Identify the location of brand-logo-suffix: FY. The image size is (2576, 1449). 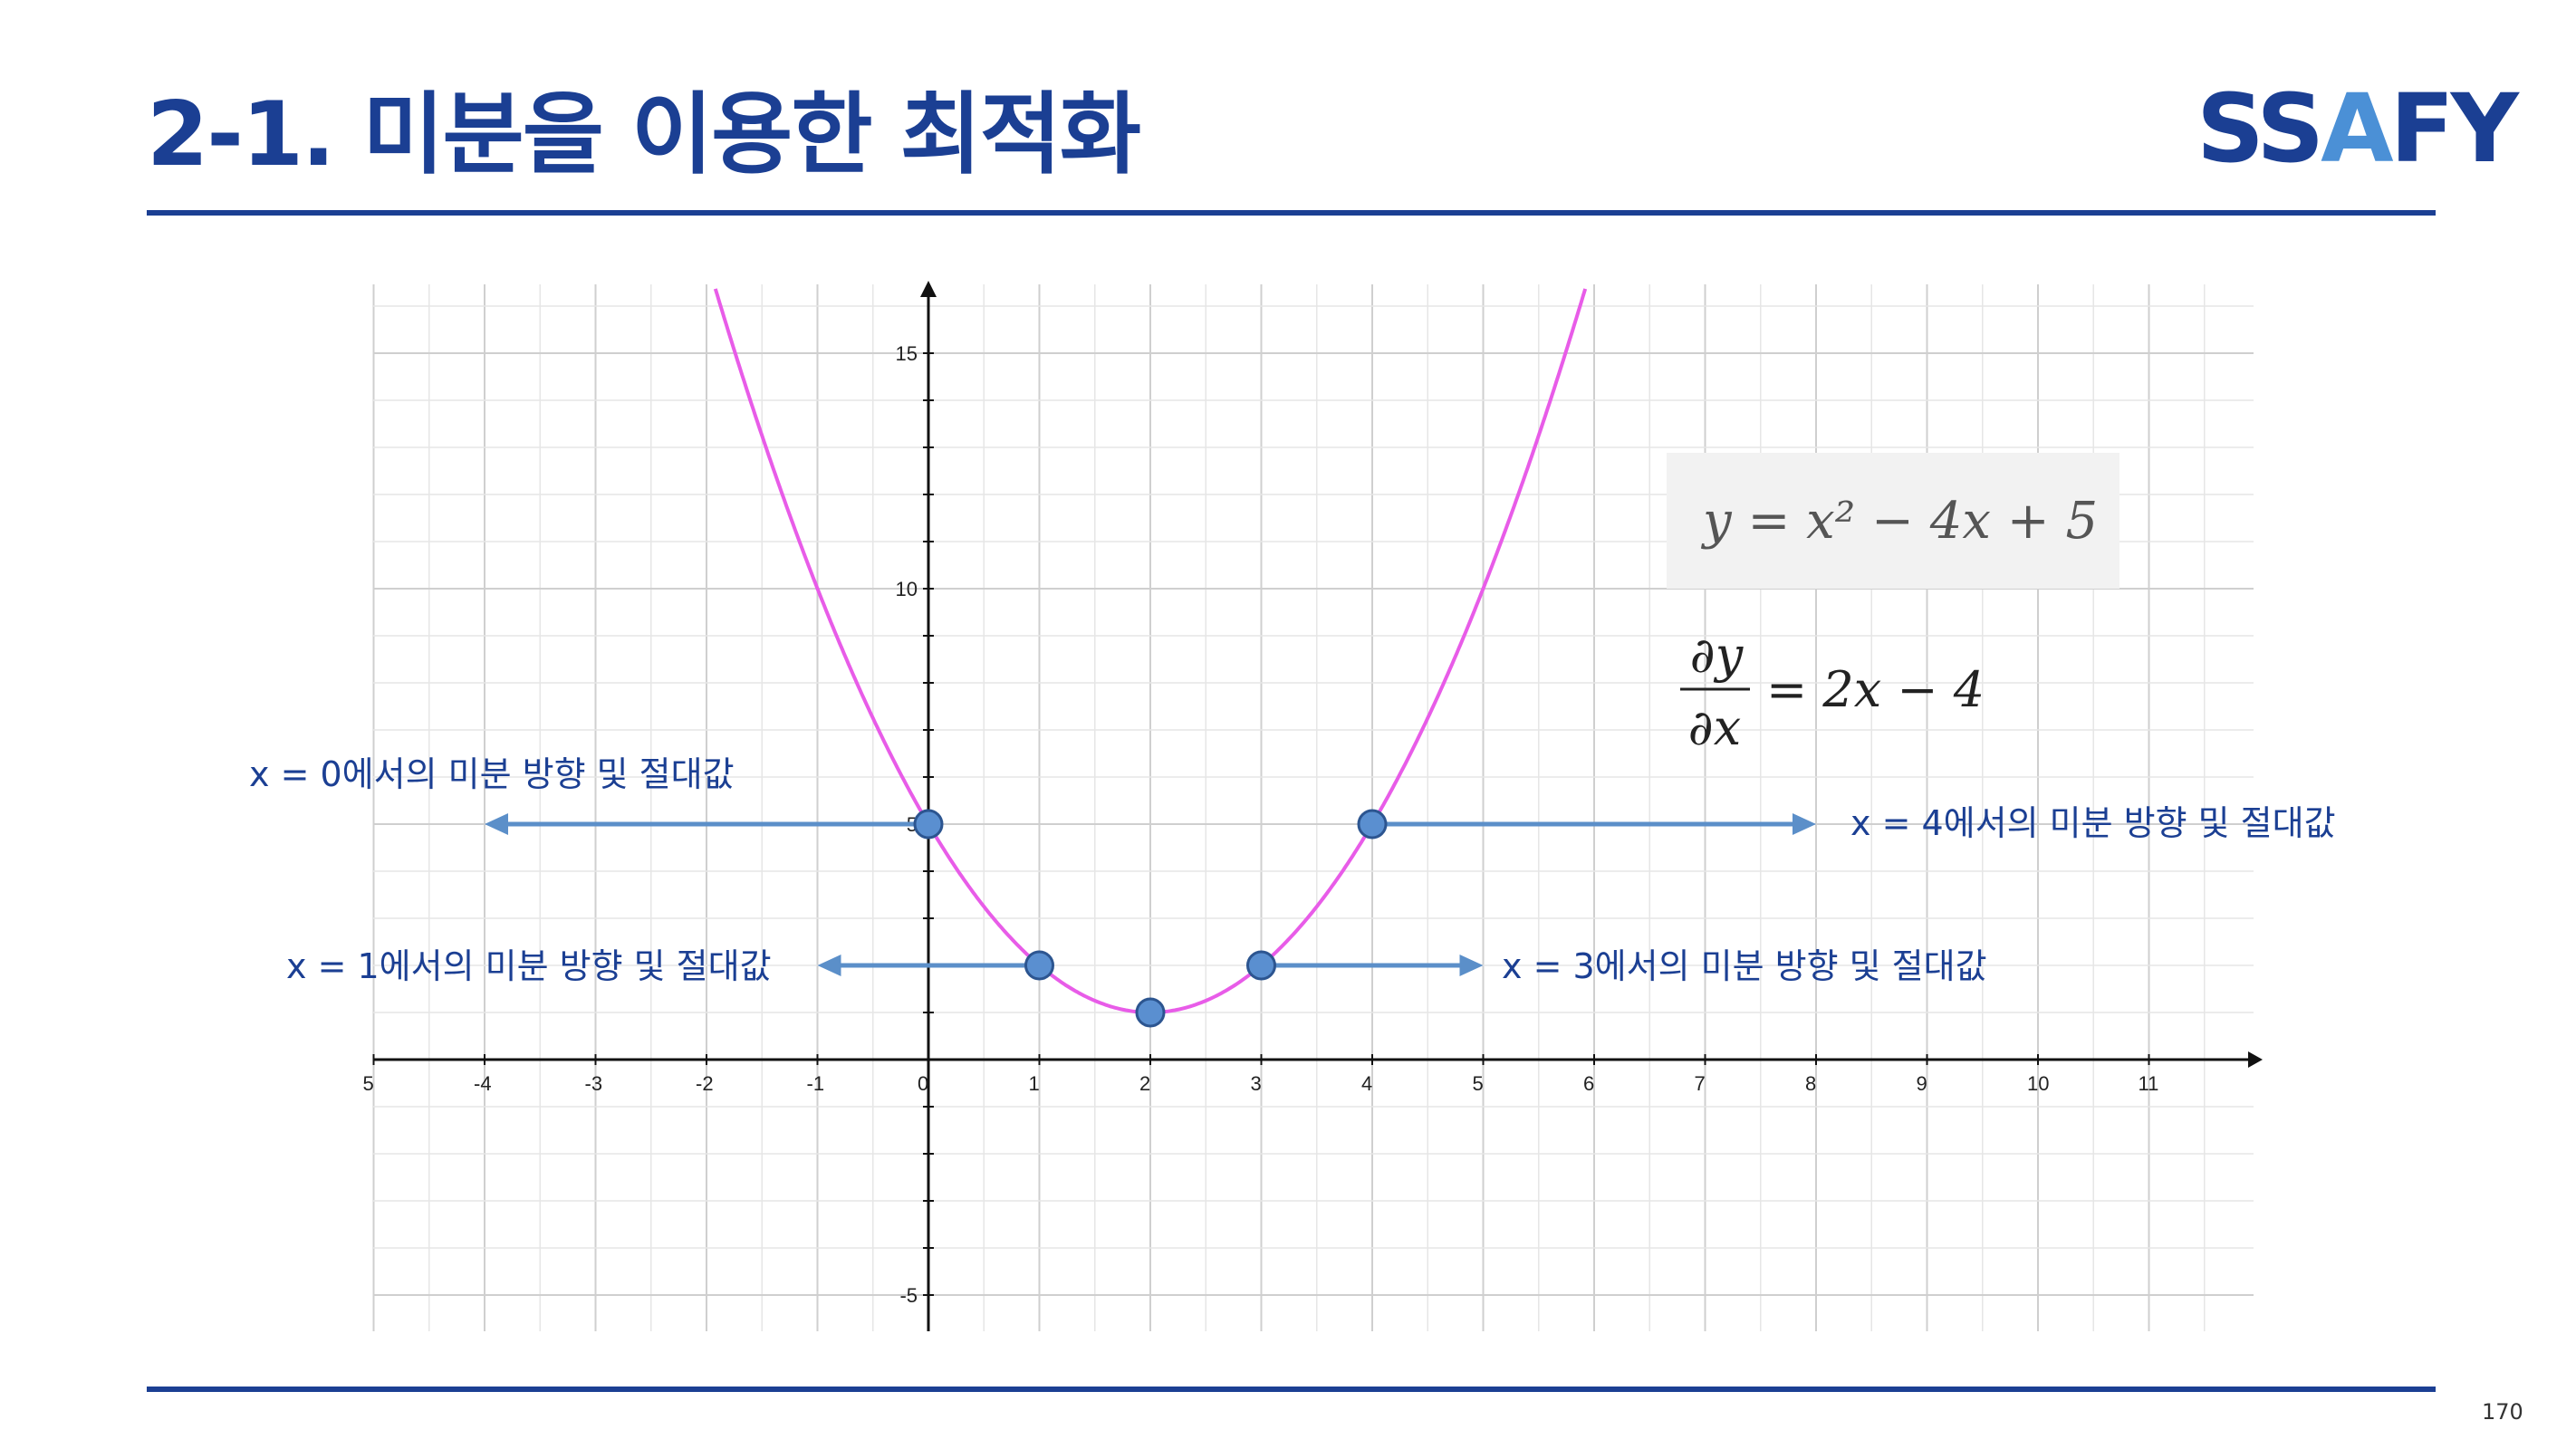
(2454, 128).